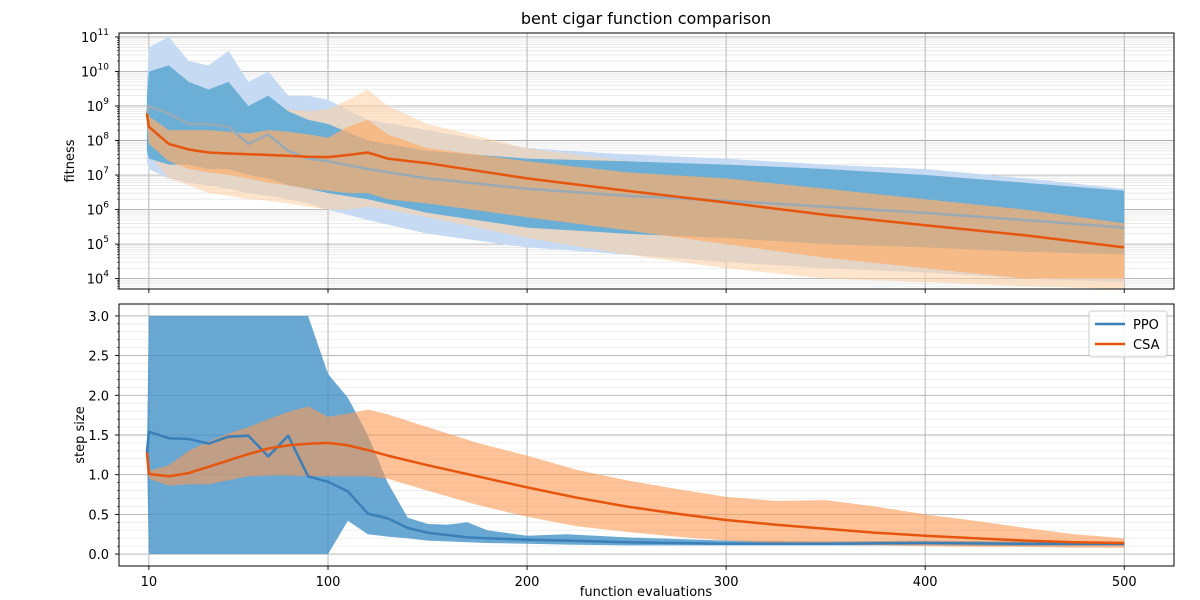  What do you see at coordinates (646, 592) in the screenshot?
I see `x-axis-label: function evaluations` at bounding box center [646, 592].